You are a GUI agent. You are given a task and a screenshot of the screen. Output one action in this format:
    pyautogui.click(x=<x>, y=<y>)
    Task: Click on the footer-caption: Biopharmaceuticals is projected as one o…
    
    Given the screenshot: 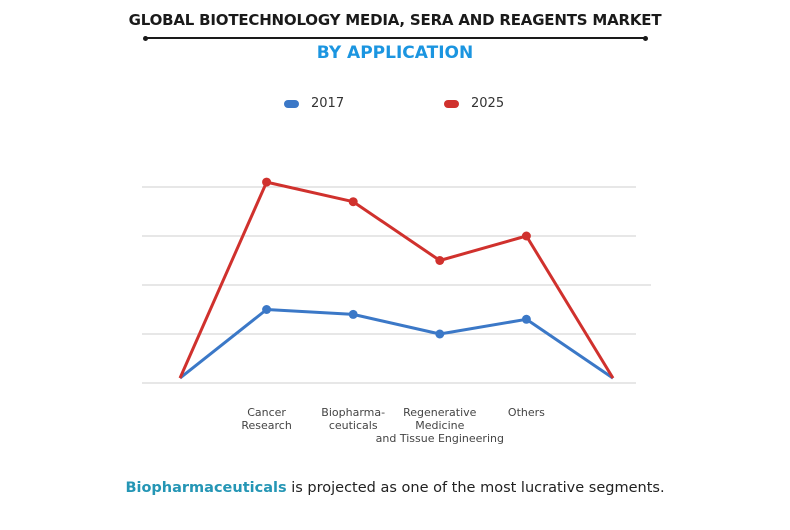 What is the action you would take?
    pyautogui.click(x=395, y=488)
    